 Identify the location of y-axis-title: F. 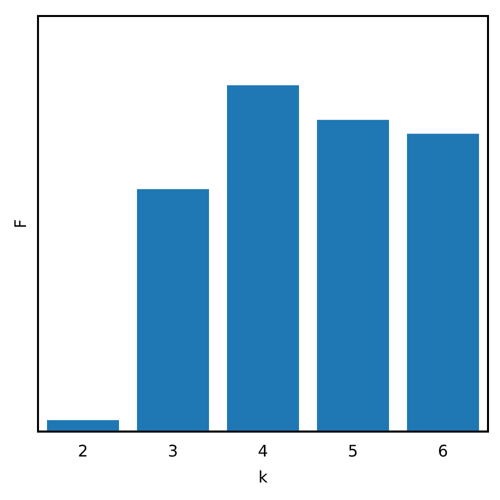
(20, 223).